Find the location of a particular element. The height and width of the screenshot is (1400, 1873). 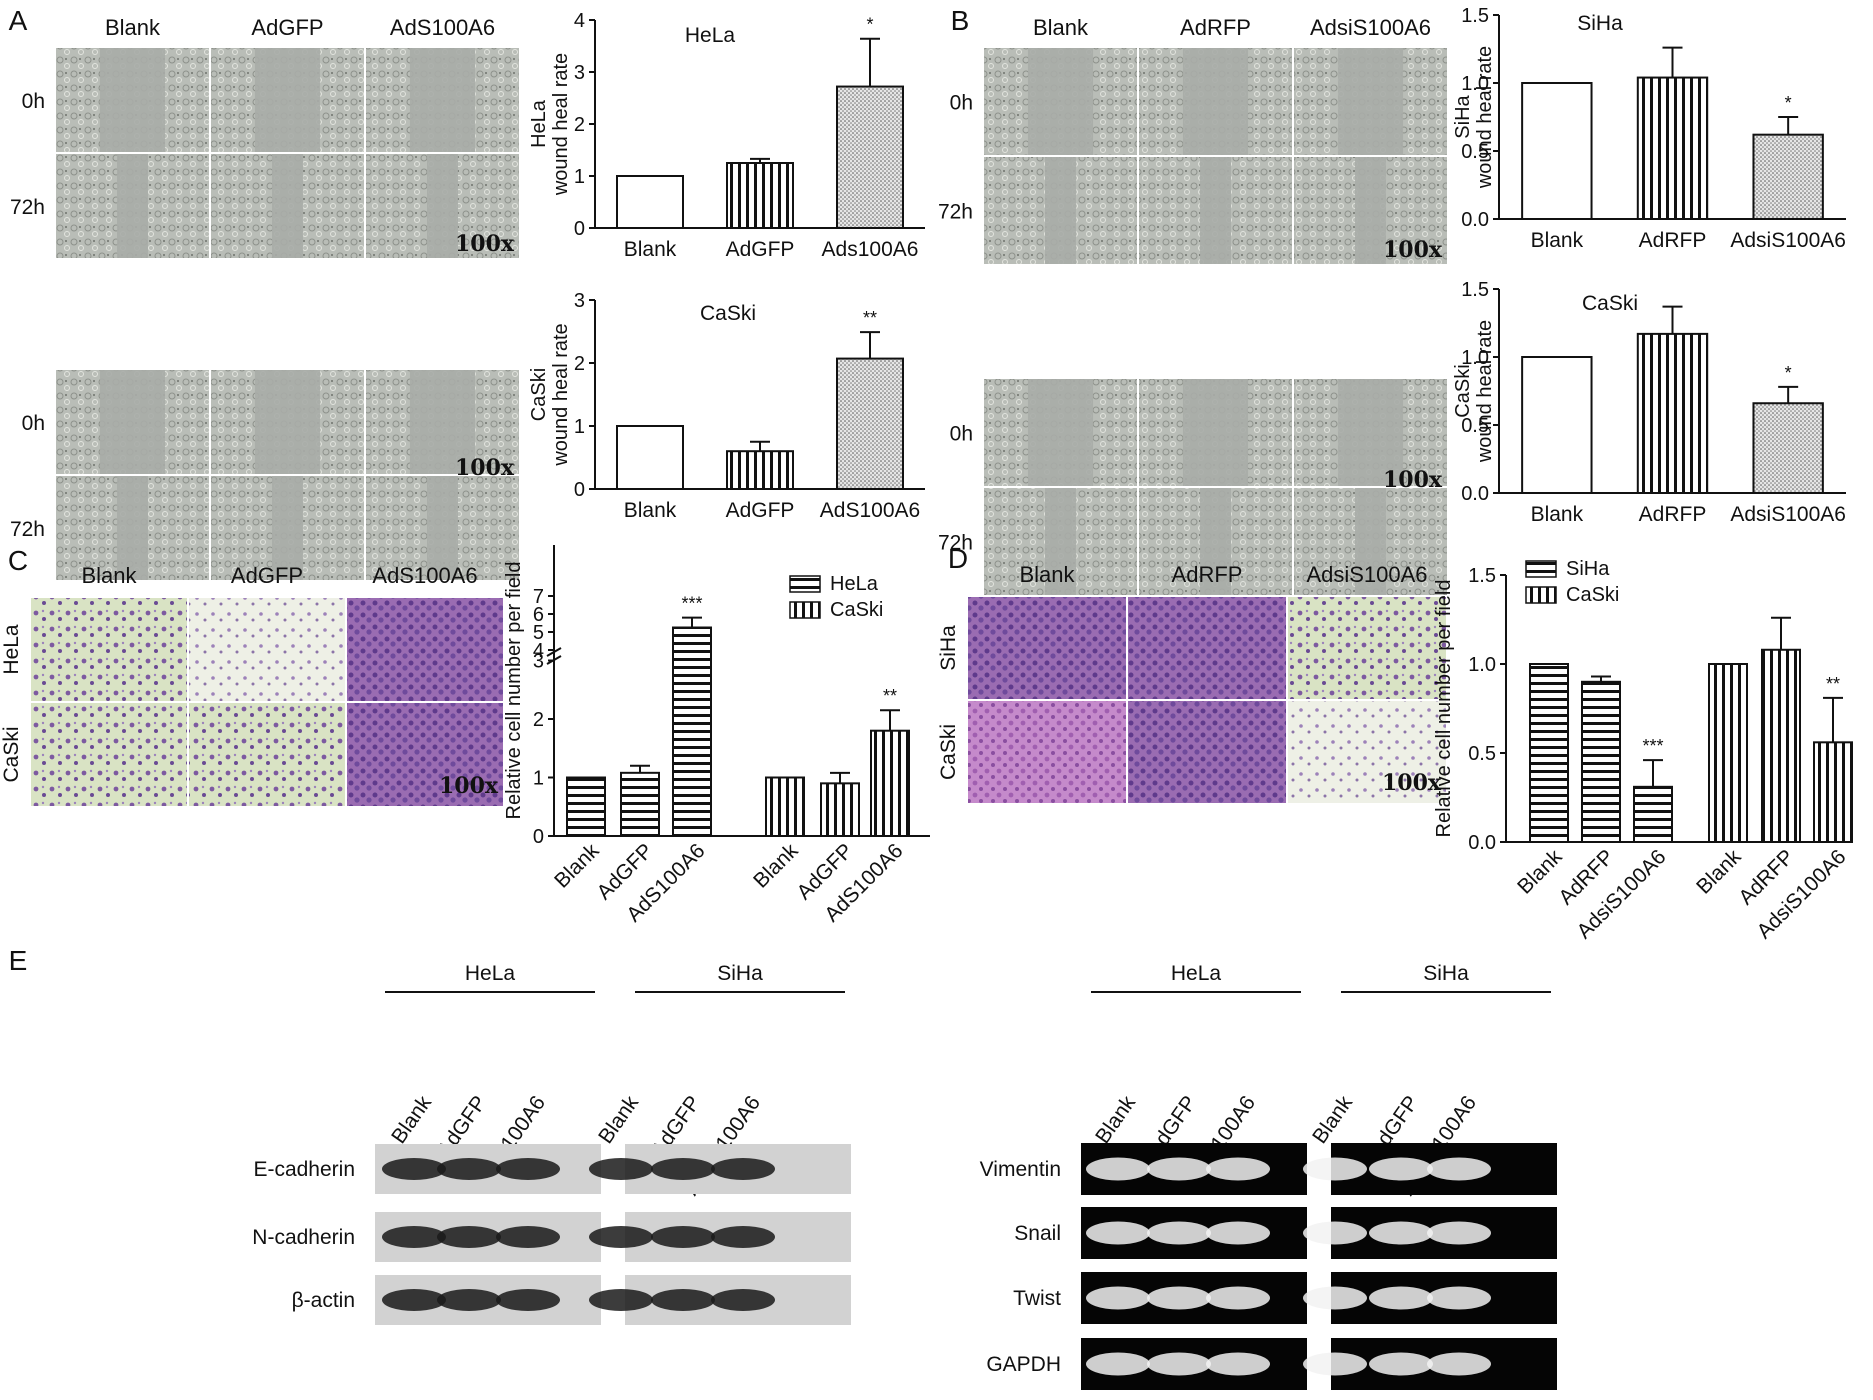

panel-letter-a: A is located at coordinates (18, 20).